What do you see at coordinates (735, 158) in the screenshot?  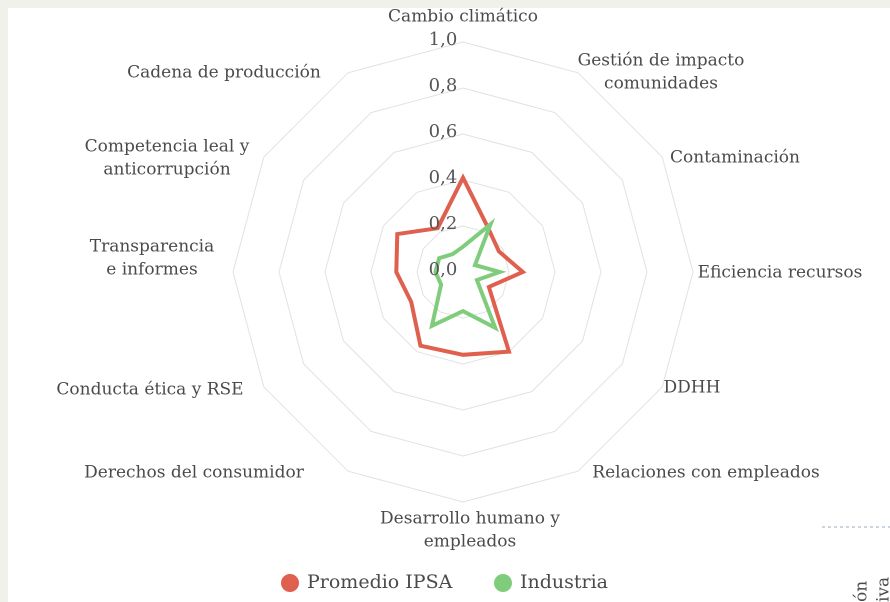 I see `axis-label: Contaminación` at bounding box center [735, 158].